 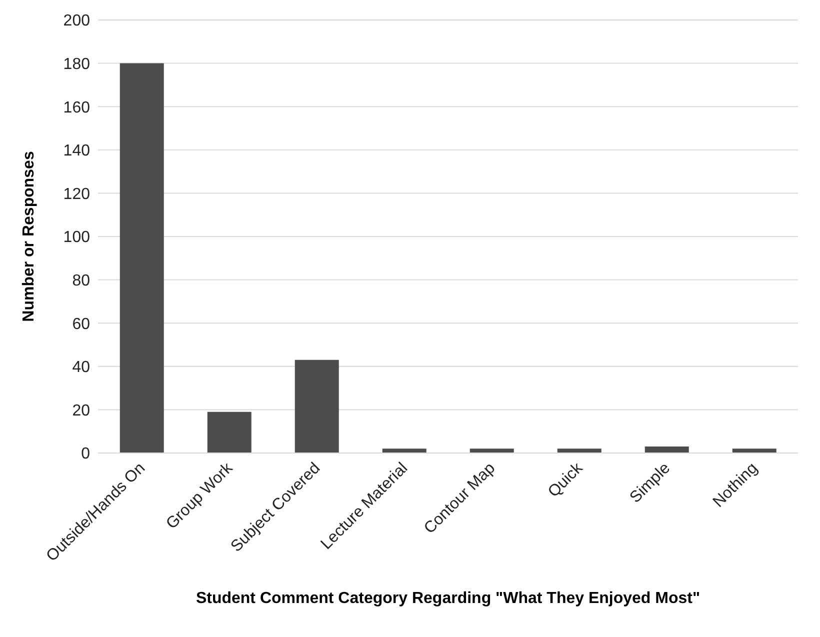 What do you see at coordinates (81, 281) in the screenshot?
I see `y-tick-label: 80` at bounding box center [81, 281].